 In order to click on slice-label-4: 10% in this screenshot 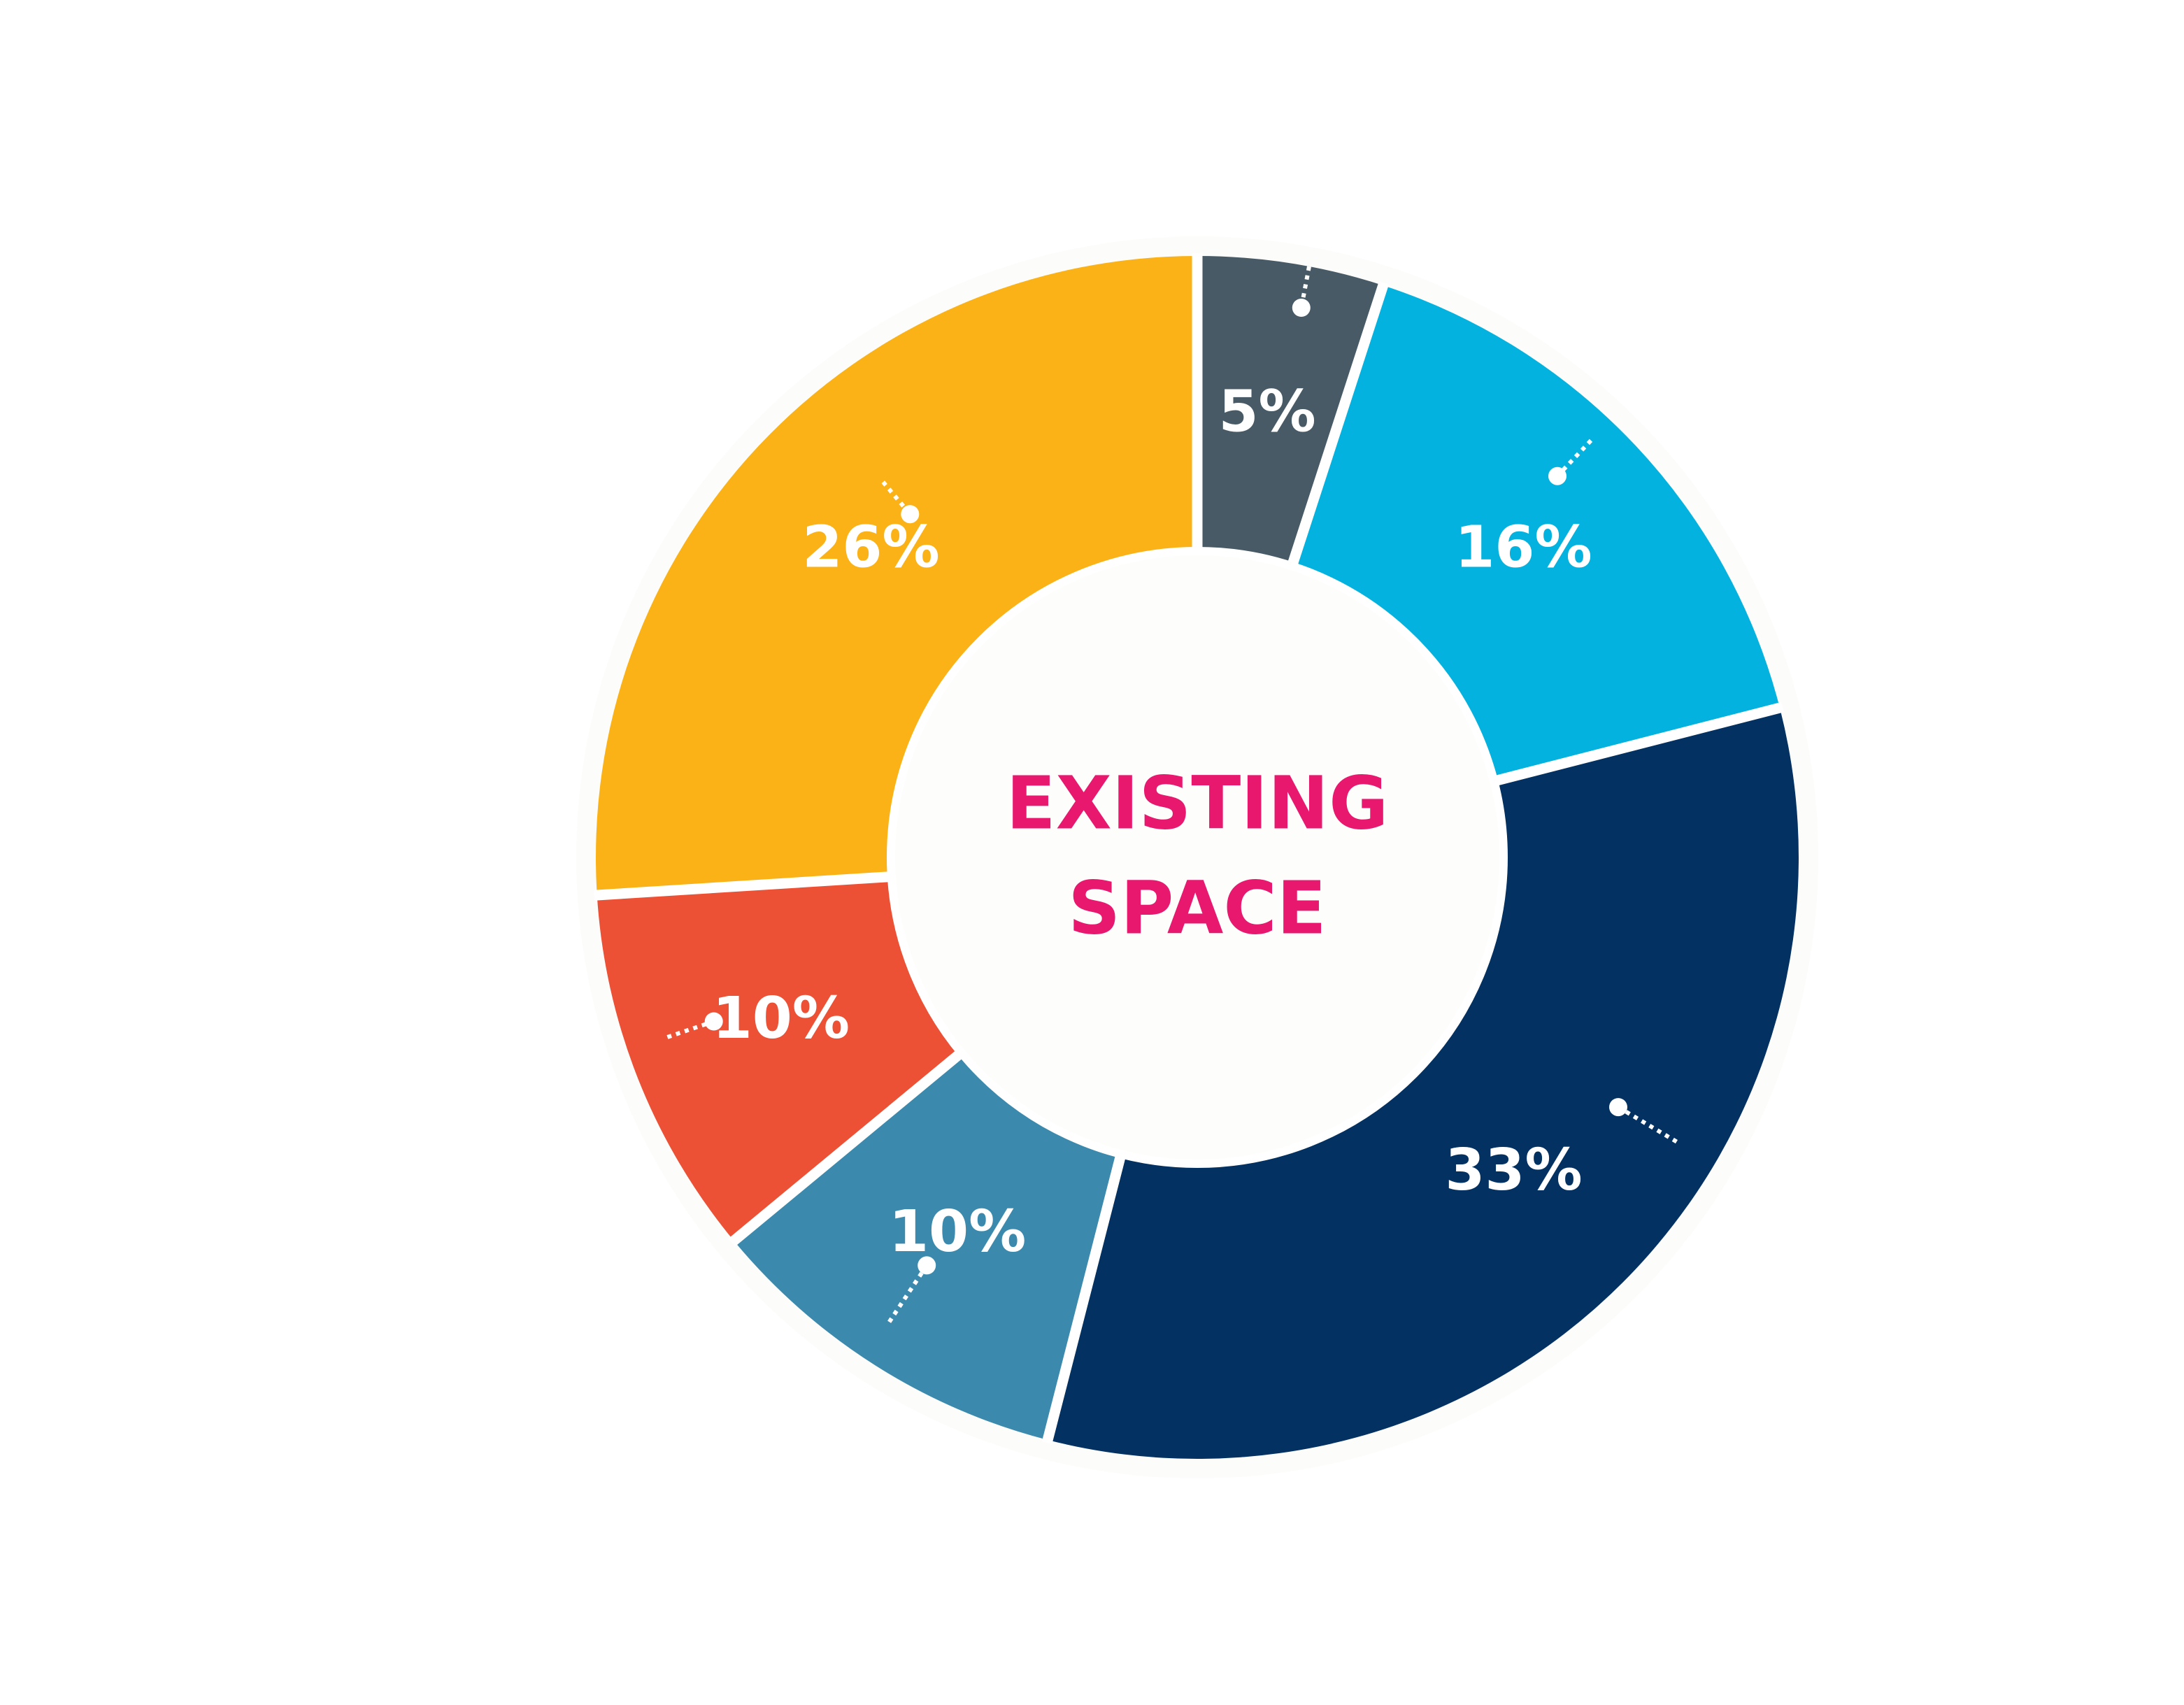, I will do `click(957, 1232)`.